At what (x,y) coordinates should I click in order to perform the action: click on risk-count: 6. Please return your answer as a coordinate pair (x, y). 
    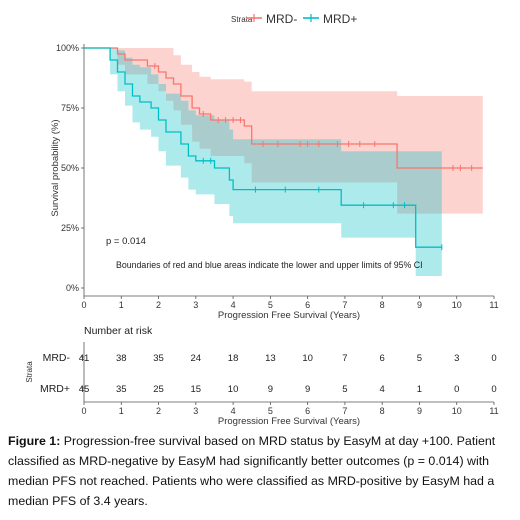
    Looking at the image, I should click on (382, 358).